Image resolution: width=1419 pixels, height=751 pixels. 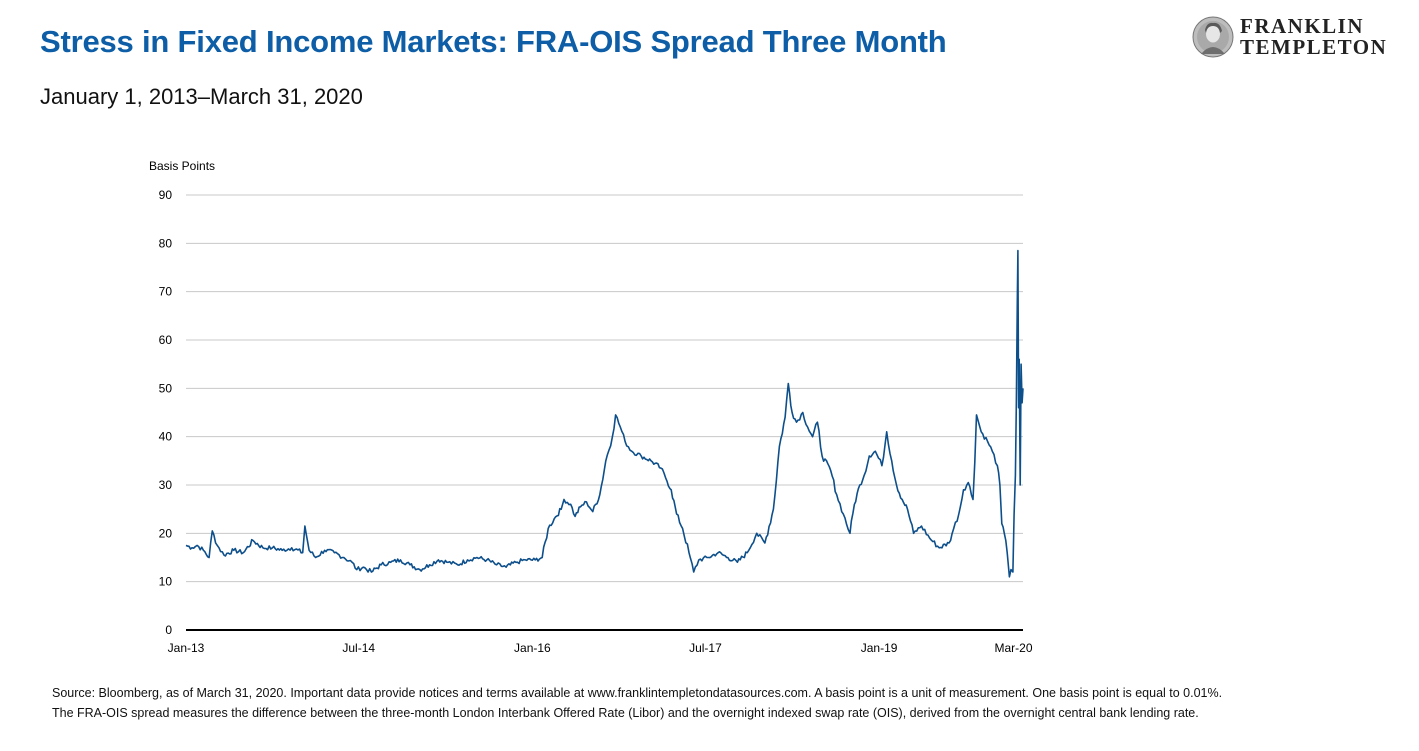 I want to click on y-tick-label: 80, so click(x=166, y=243).